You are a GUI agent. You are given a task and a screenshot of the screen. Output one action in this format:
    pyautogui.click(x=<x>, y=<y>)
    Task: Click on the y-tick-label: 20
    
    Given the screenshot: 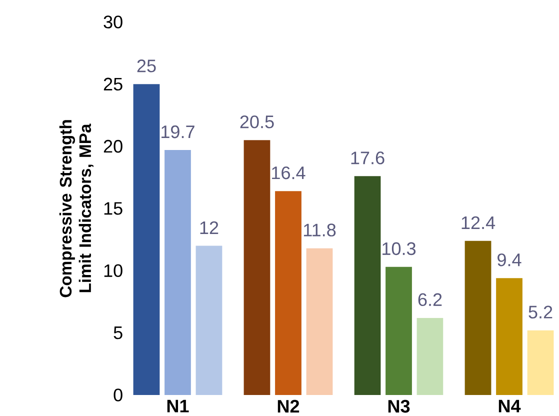 What is the action you would take?
    pyautogui.click(x=113, y=146)
    